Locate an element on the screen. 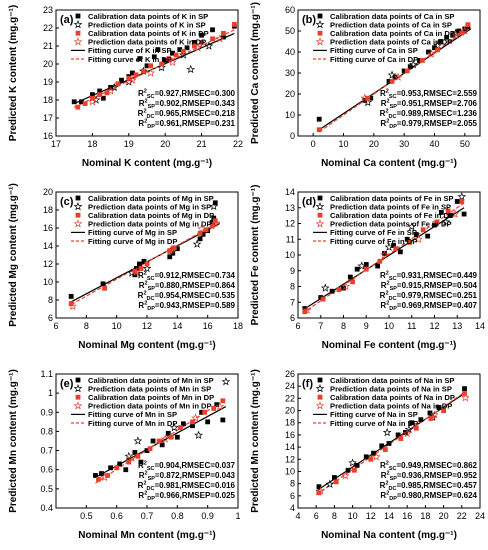 The height and width of the screenshot is (550, 488). x-tick-label: 6 is located at coordinates (55, 326).